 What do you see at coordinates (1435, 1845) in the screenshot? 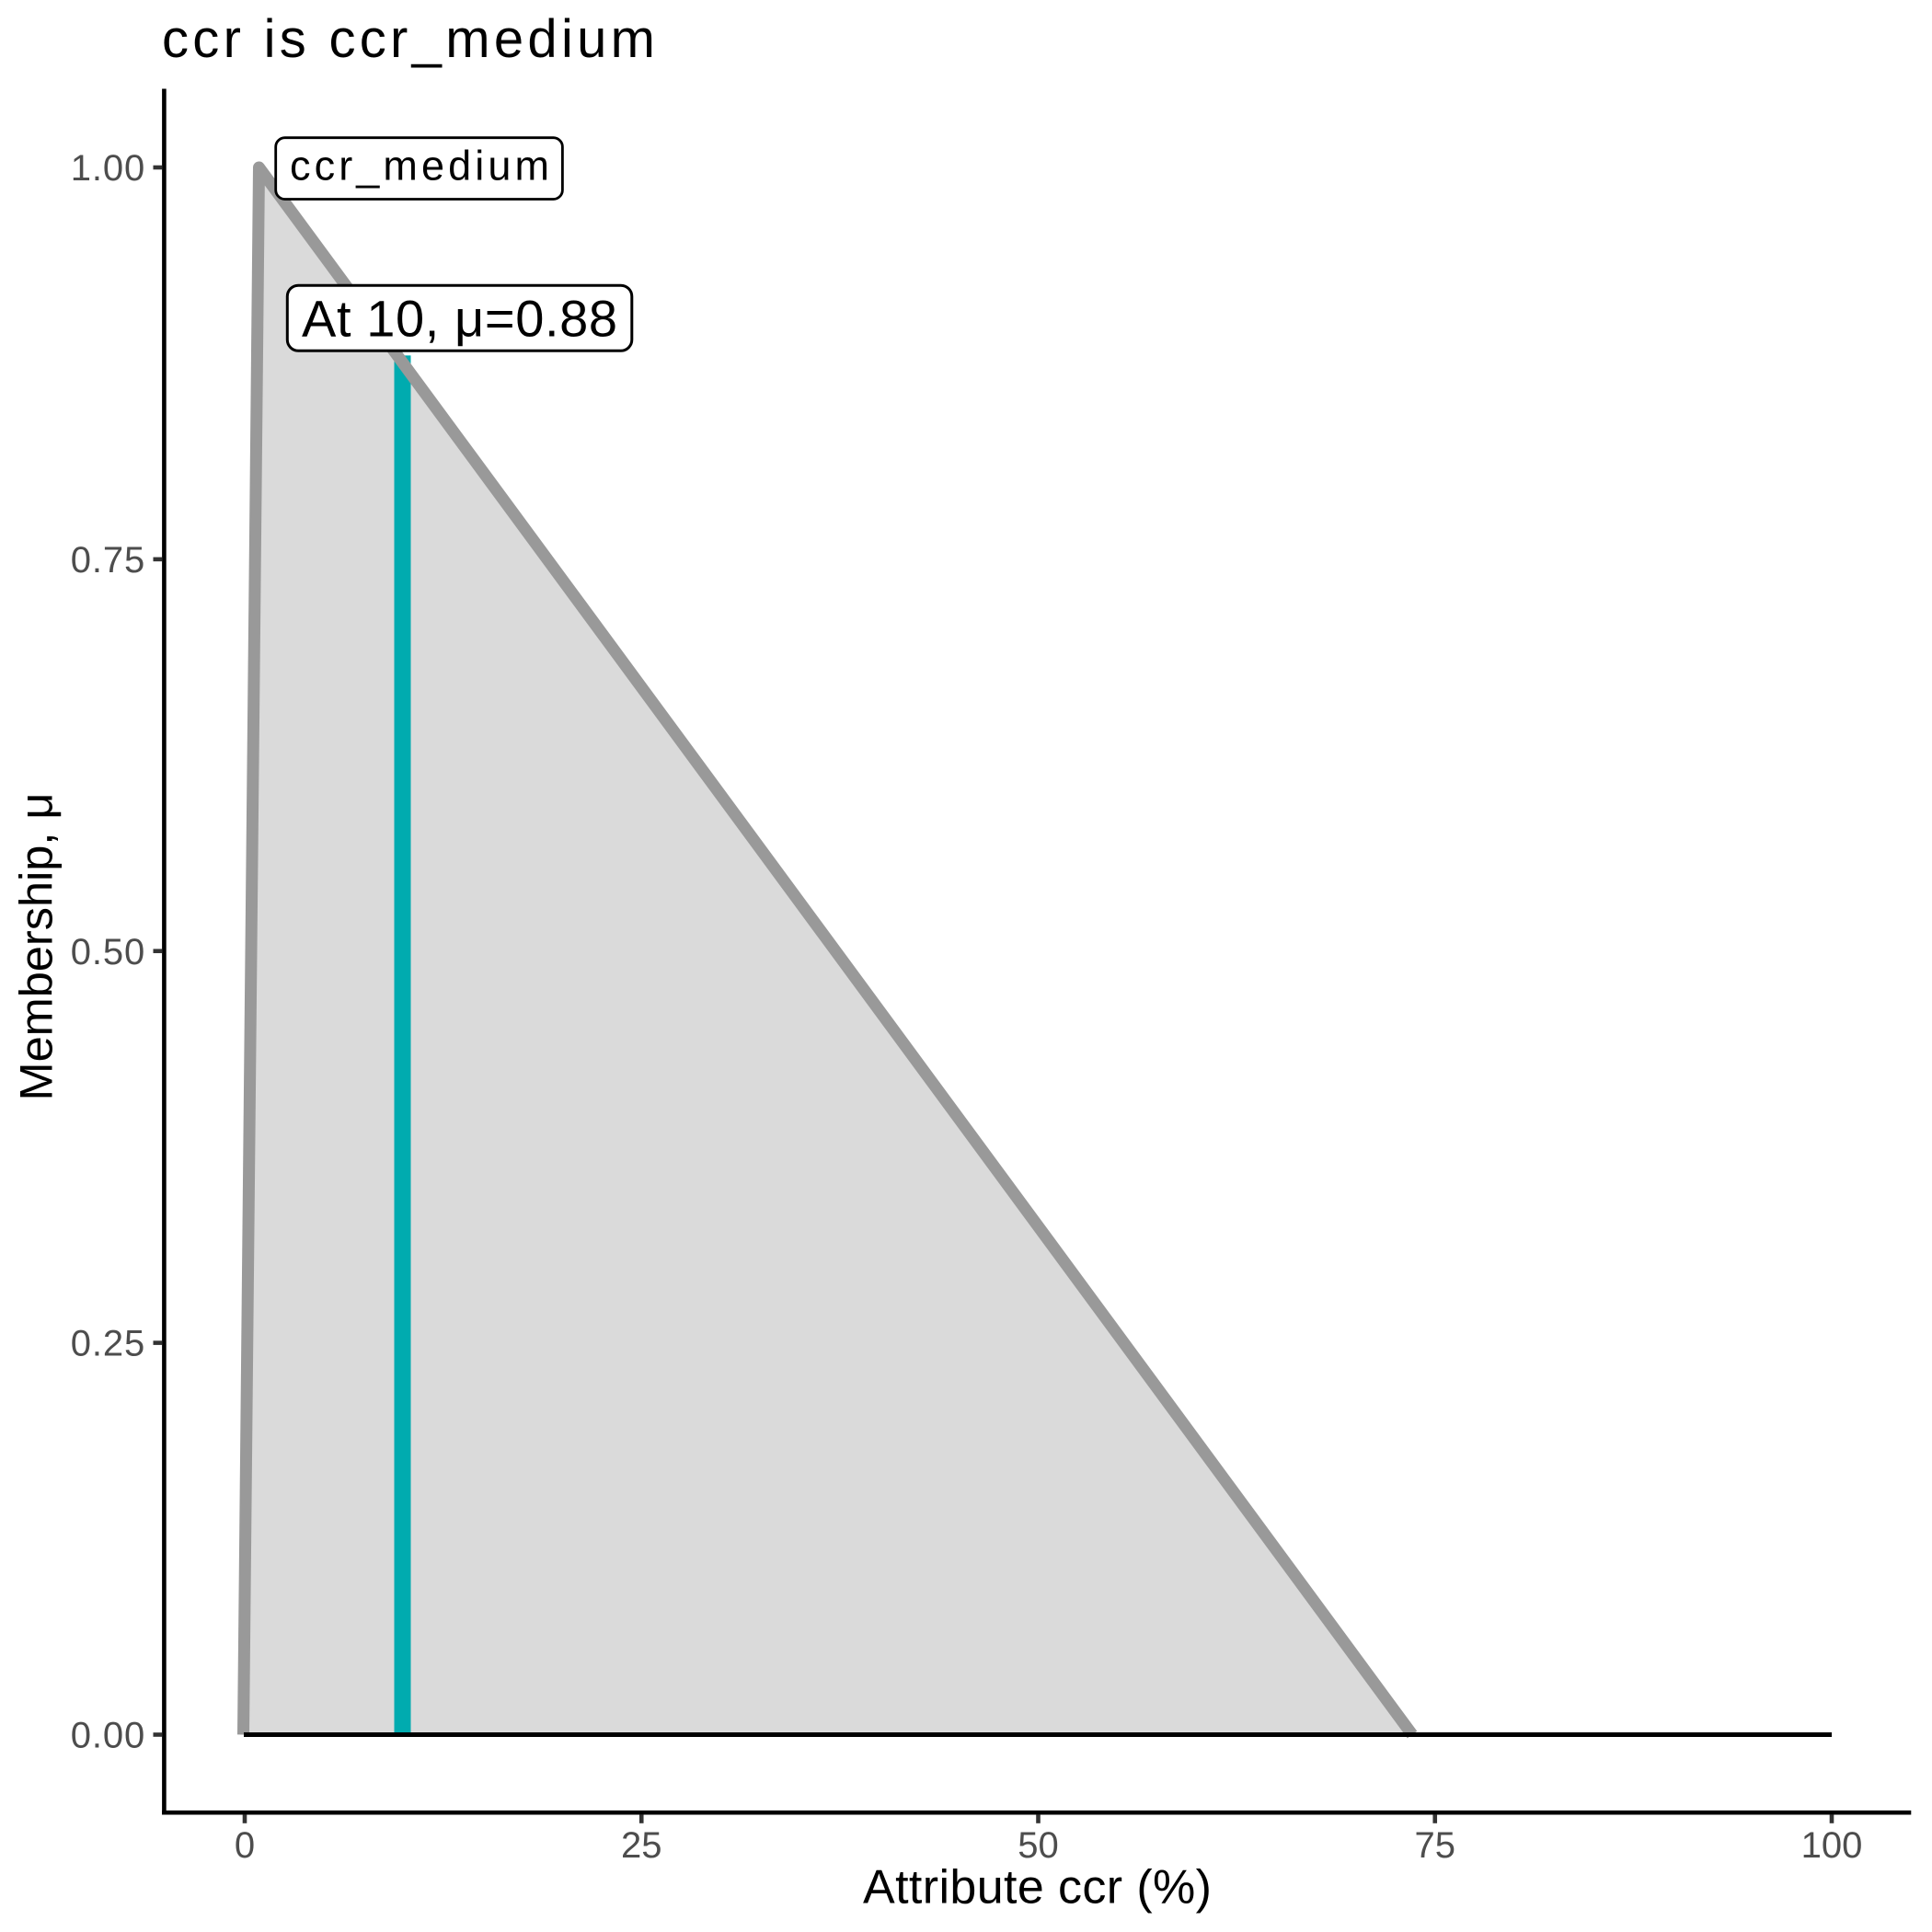
I see `svg-text: 75` at bounding box center [1435, 1845].